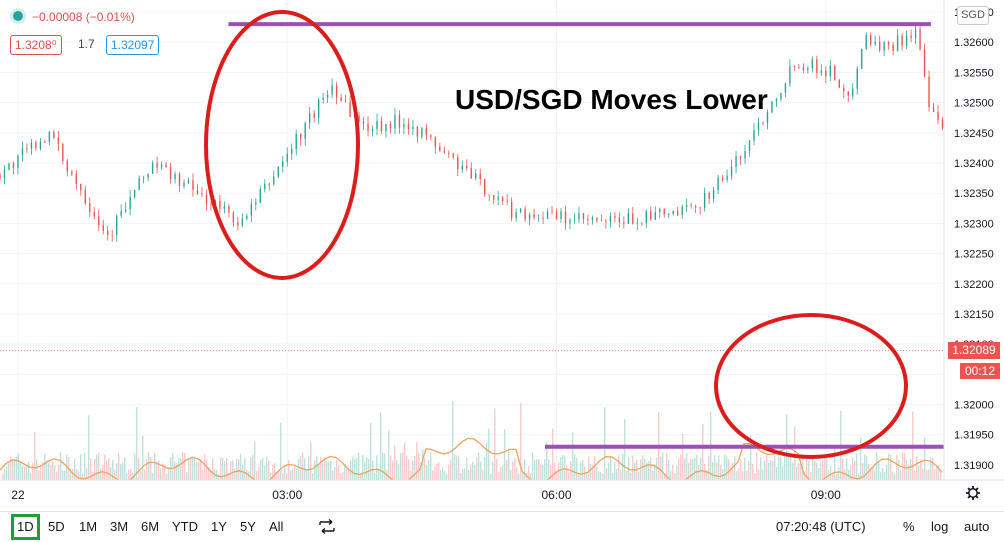 The width and height of the screenshot is (1004, 542). What do you see at coordinates (25, 527) in the screenshot?
I see `range-1d-button: 1D` at bounding box center [25, 527].